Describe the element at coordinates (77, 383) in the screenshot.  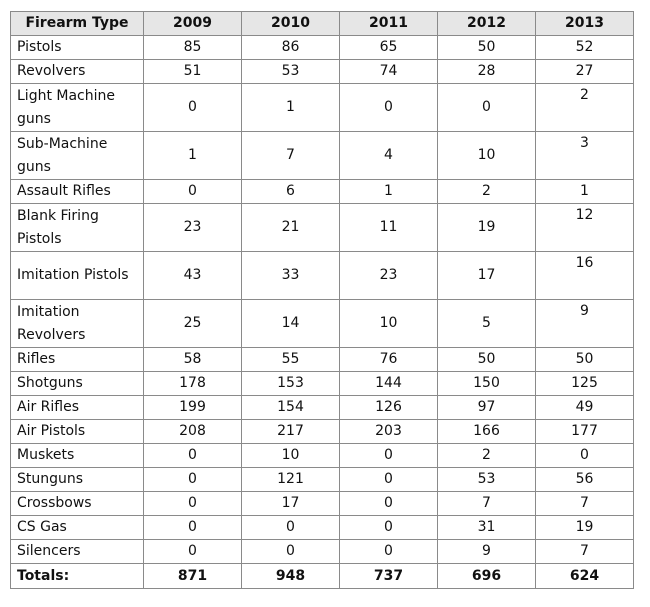
I see `row-label: Shotguns` at that location.